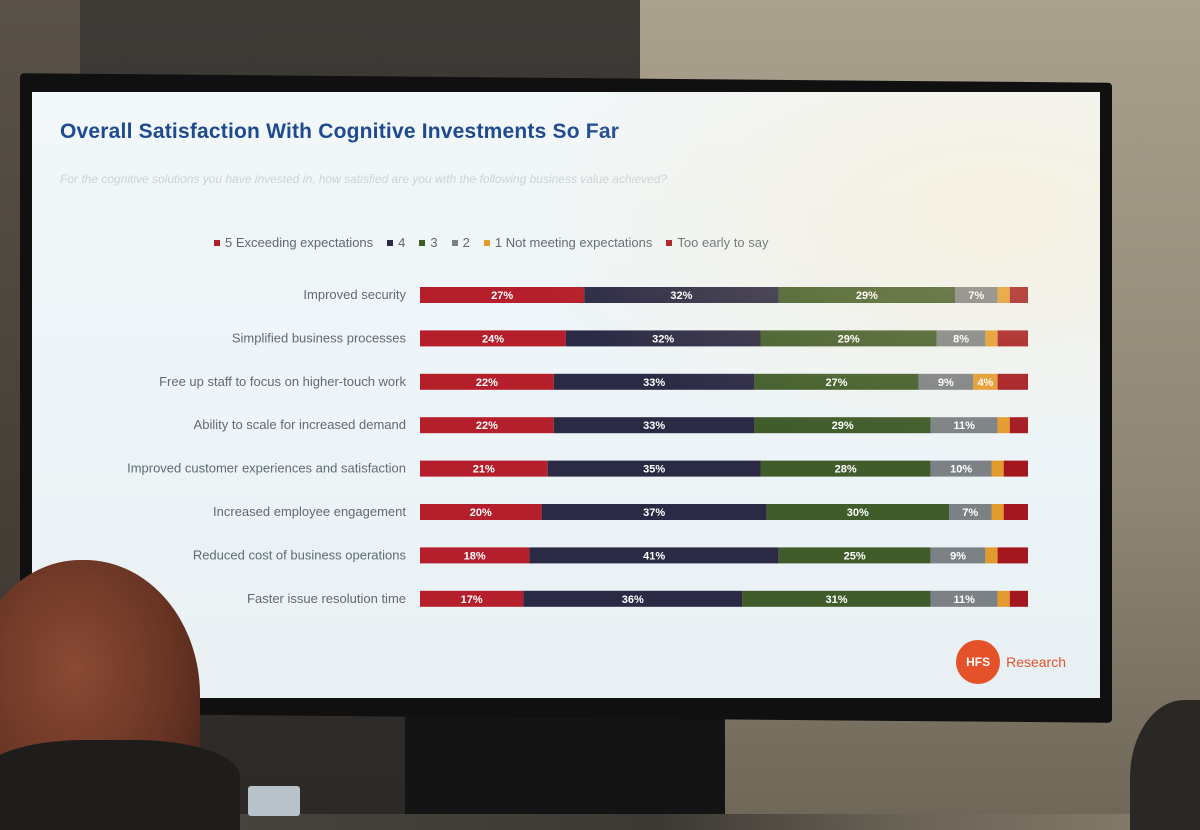 The height and width of the screenshot is (830, 1200). What do you see at coordinates (326, 598) in the screenshot?
I see `category-label: Faster issue resolution time` at bounding box center [326, 598].